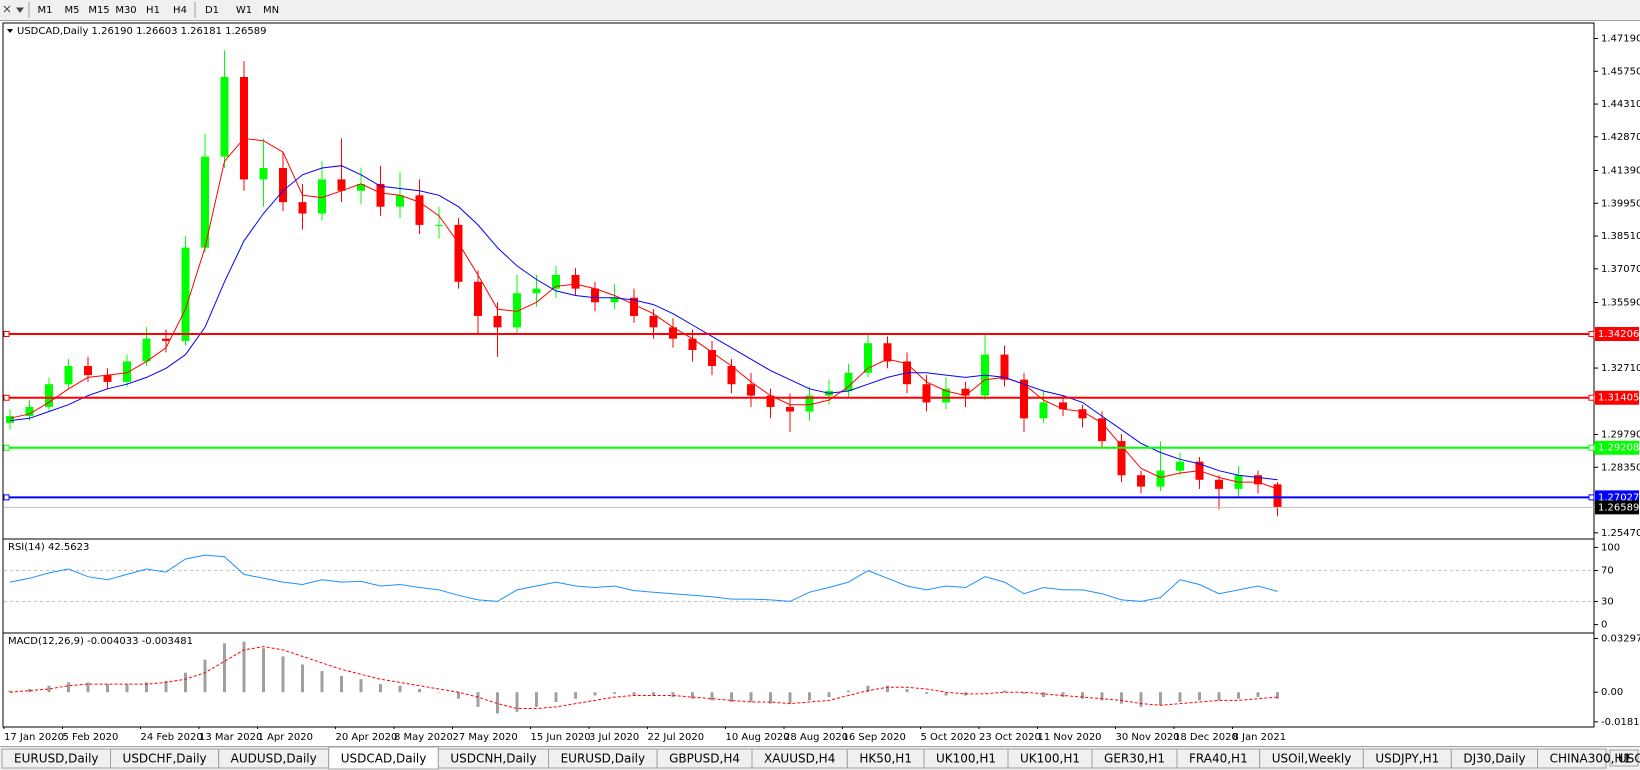 The width and height of the screenshot is (1640, 770). What do you see at coordinates (1134, 759) in the screenshot?
I see `tab-label: GER30,H1` at bounding box center [1134, 759].